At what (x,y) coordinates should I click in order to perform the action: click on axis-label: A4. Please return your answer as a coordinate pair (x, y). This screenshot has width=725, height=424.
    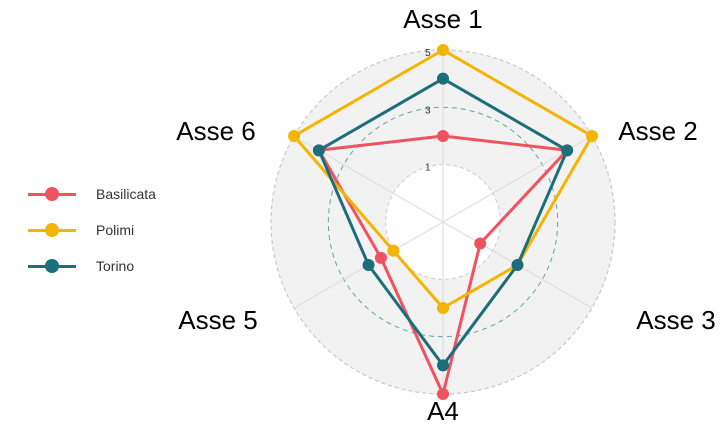
    Looking at the image, I should click on (443, 410).